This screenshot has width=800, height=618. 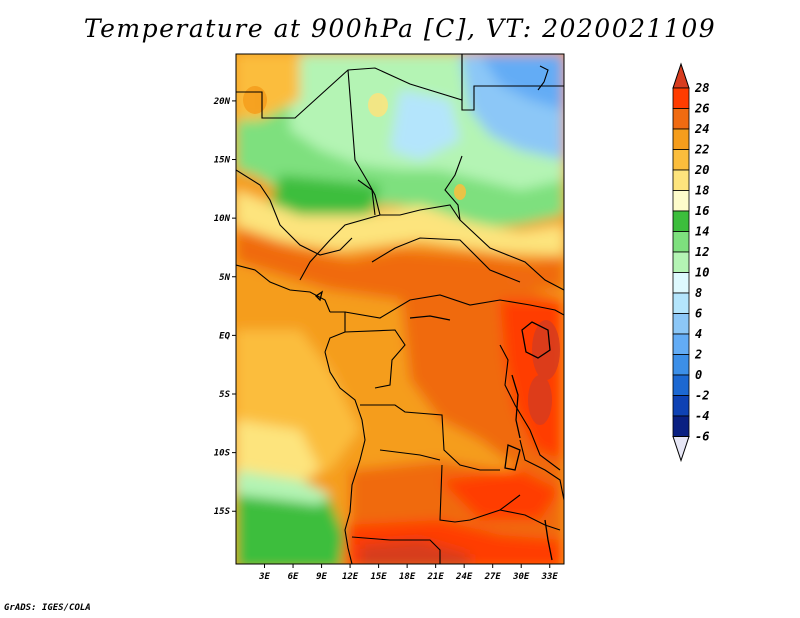 I want to click on colorbar-label: -2, so click(x=702, y=396).